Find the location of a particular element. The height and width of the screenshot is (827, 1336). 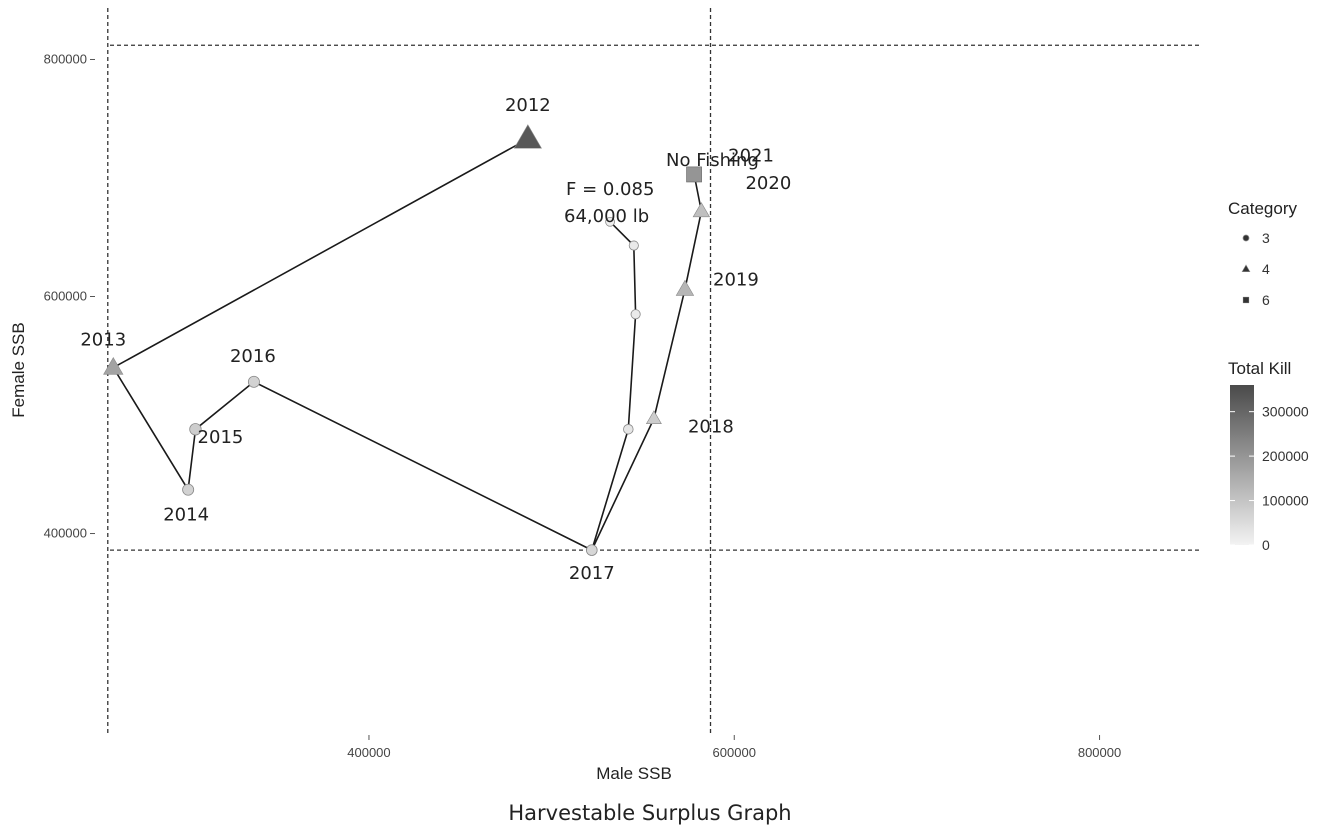

x-tick-label-1: 600000 is located at coordinates (734, 752).